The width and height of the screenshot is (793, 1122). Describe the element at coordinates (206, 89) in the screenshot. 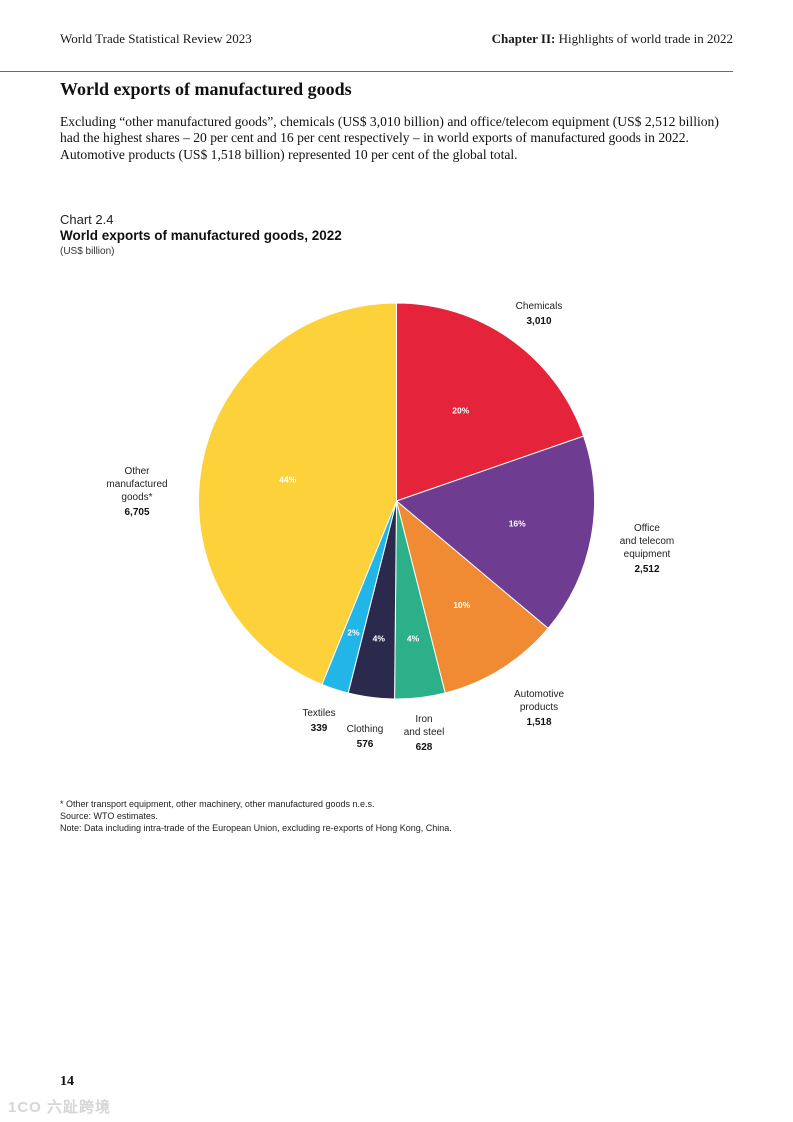

I see `section-title: World exports of manufactured goods` at that location.